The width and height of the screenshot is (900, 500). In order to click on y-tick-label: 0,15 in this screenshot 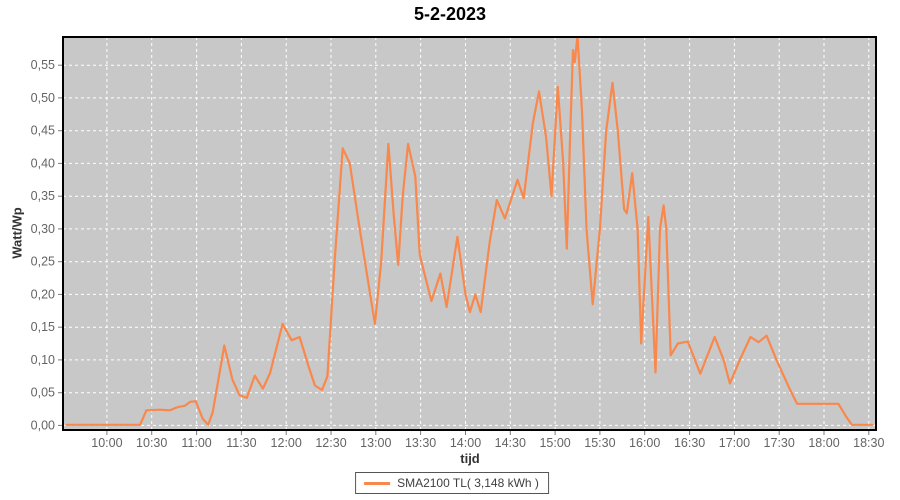, I will do `click(43, 327)`.